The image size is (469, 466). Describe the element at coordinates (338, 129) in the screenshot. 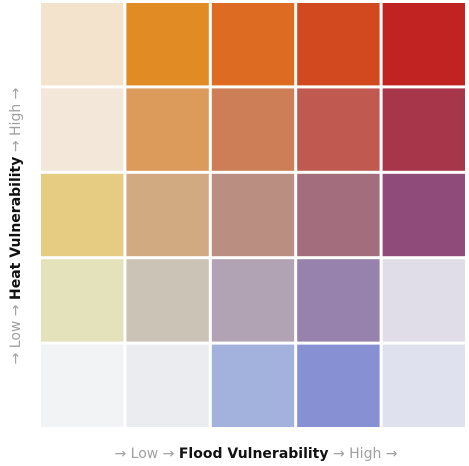

I see `legend-cell-r1-c3` at that location.